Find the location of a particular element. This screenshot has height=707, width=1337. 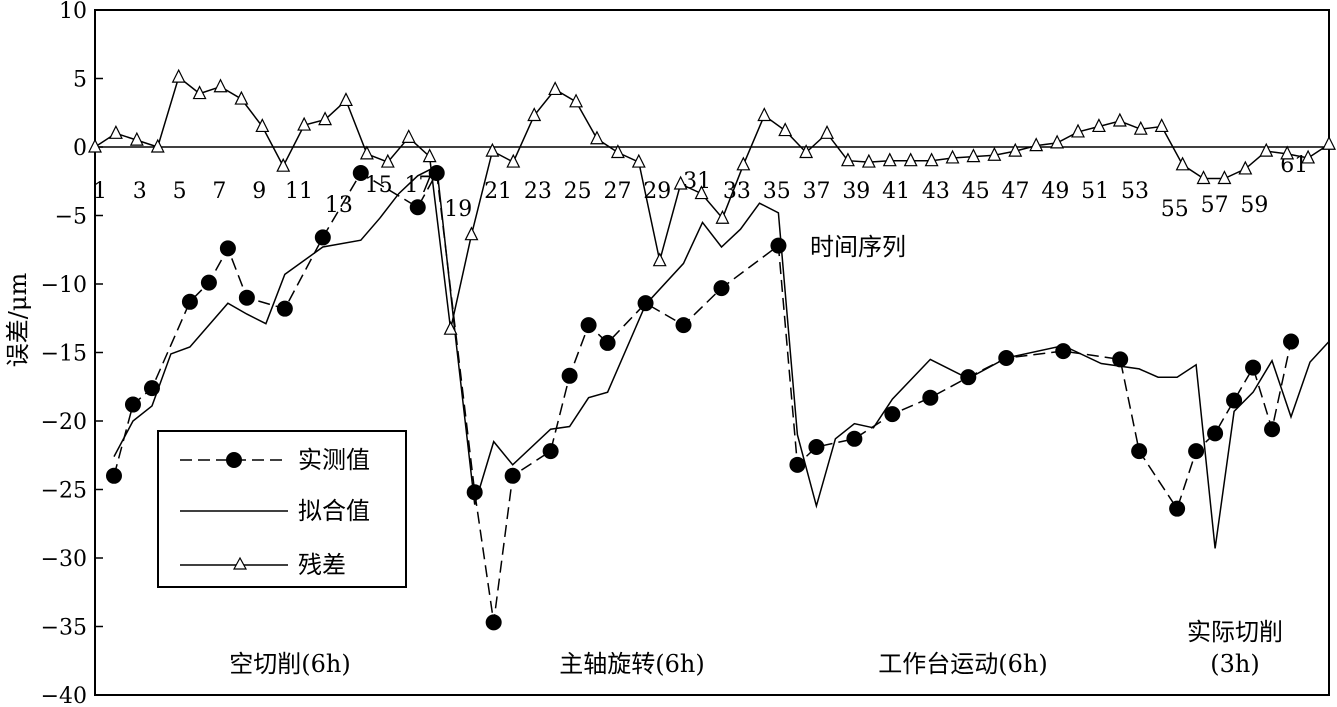

legend-measured-label: 实测值 is located at coordinates (334, 460).